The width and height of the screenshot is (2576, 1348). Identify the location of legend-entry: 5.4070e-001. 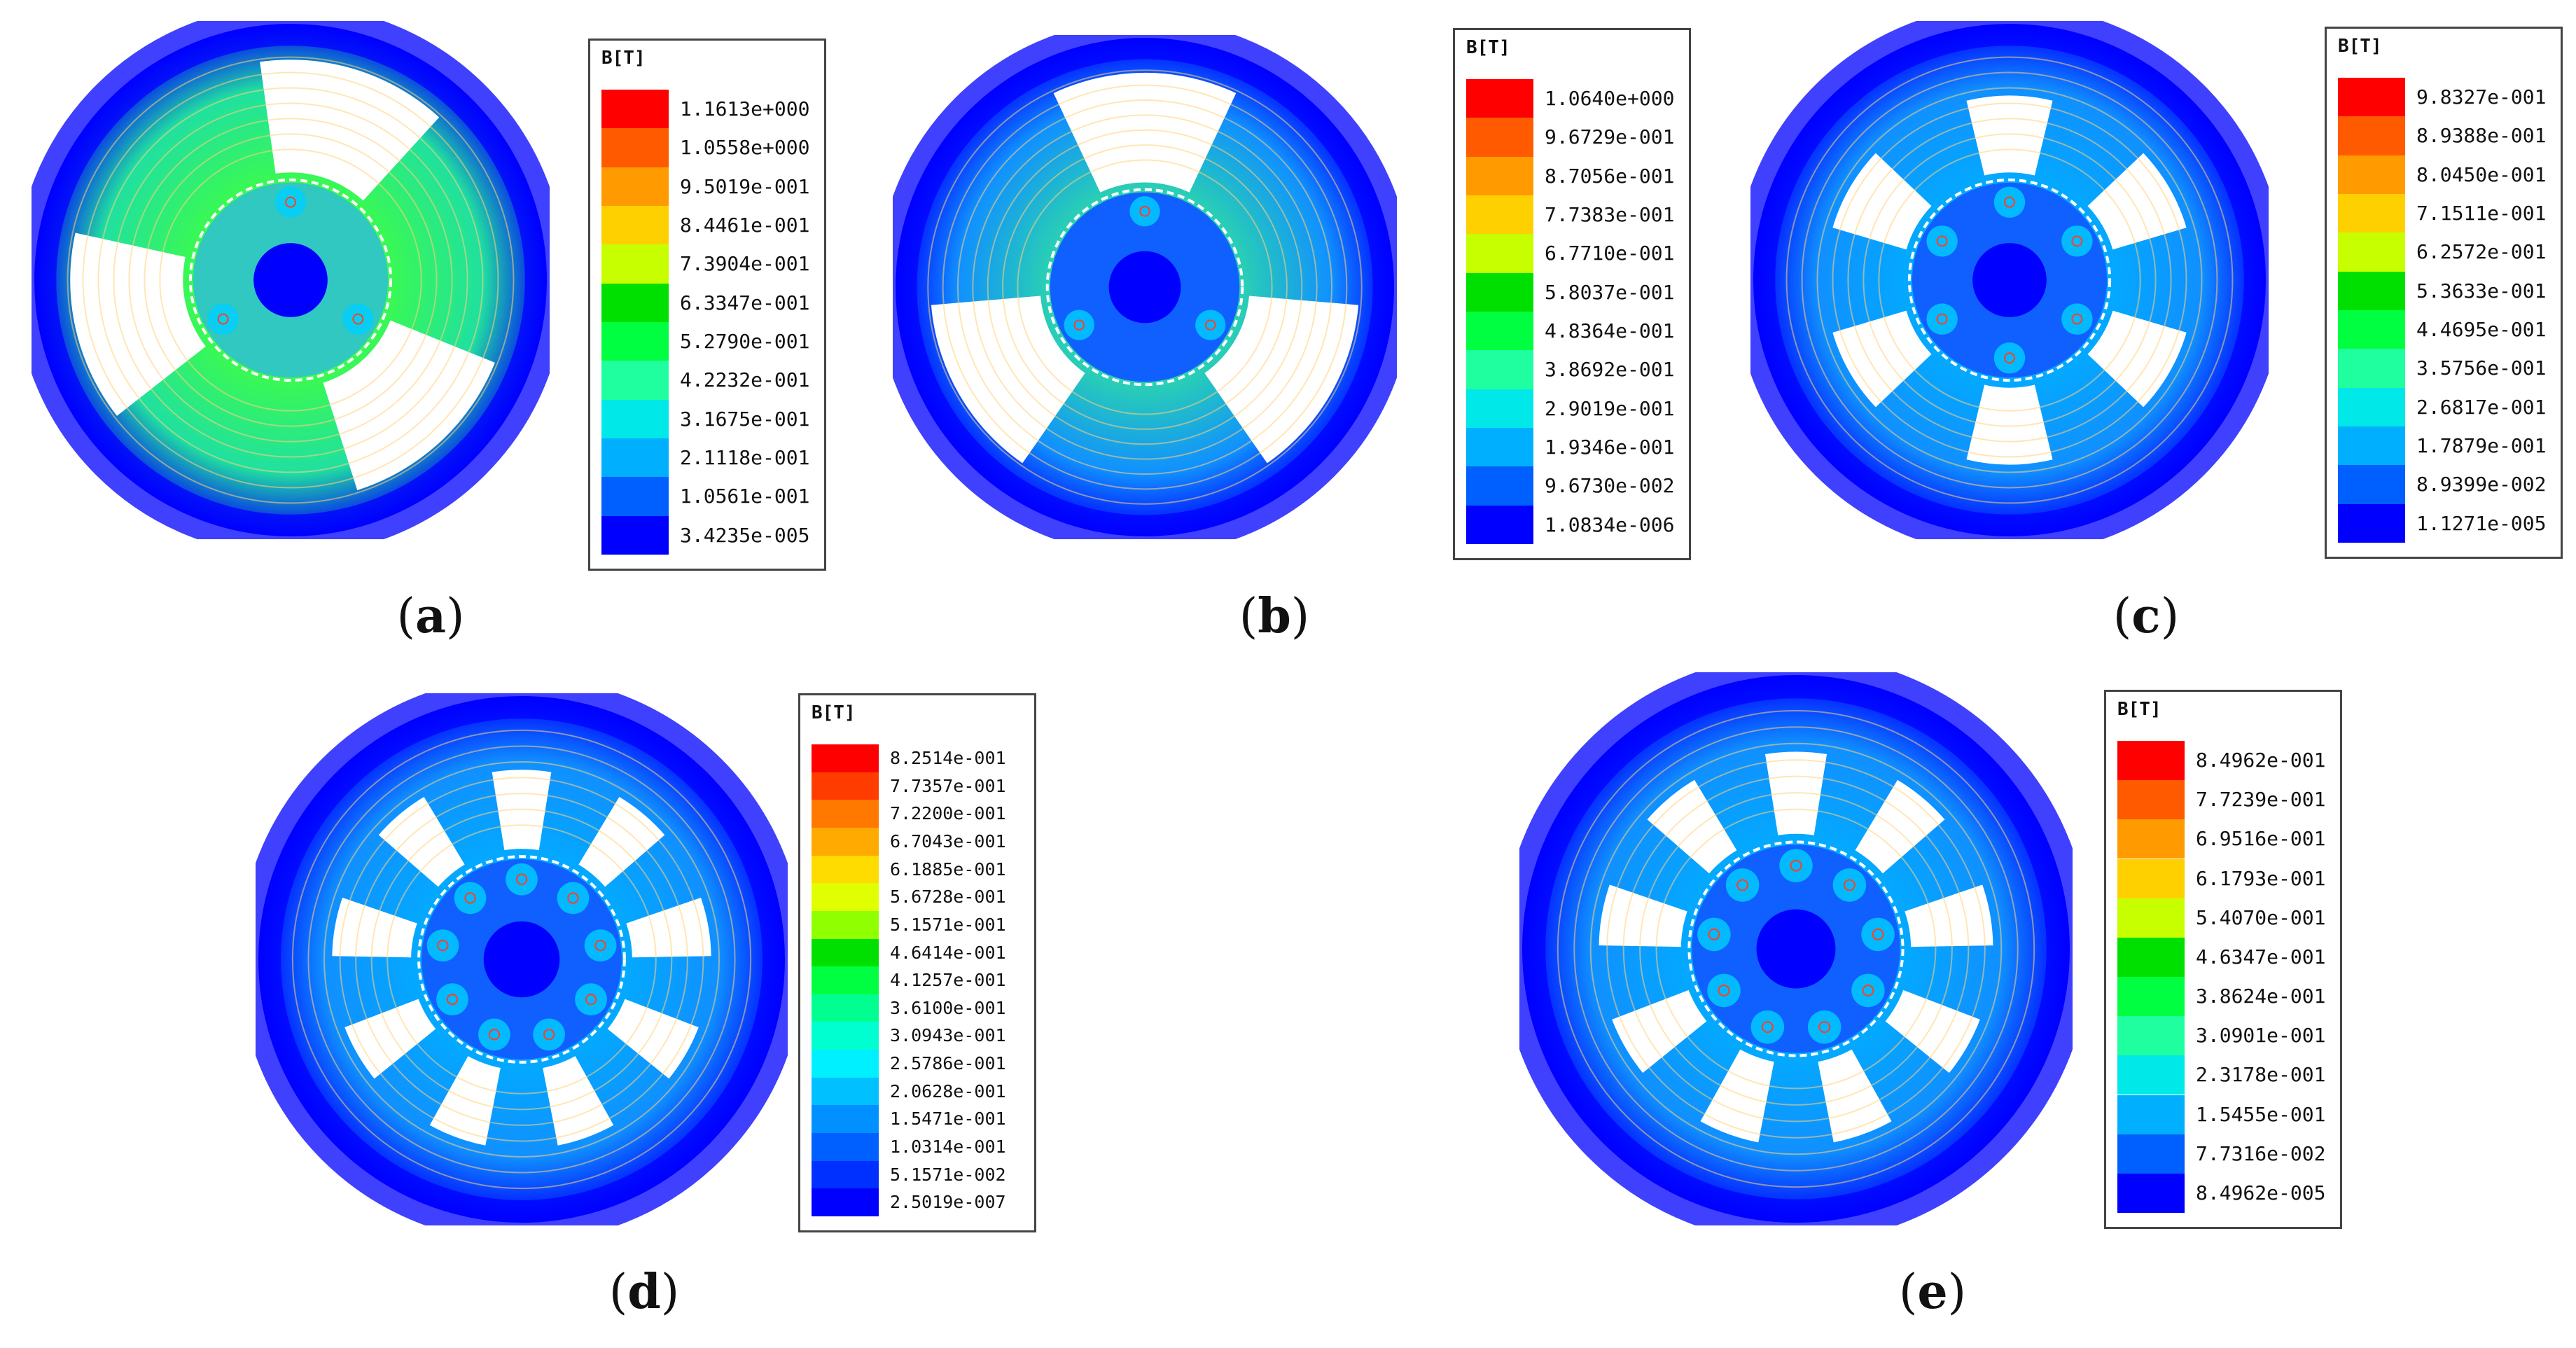
(2225, 918).